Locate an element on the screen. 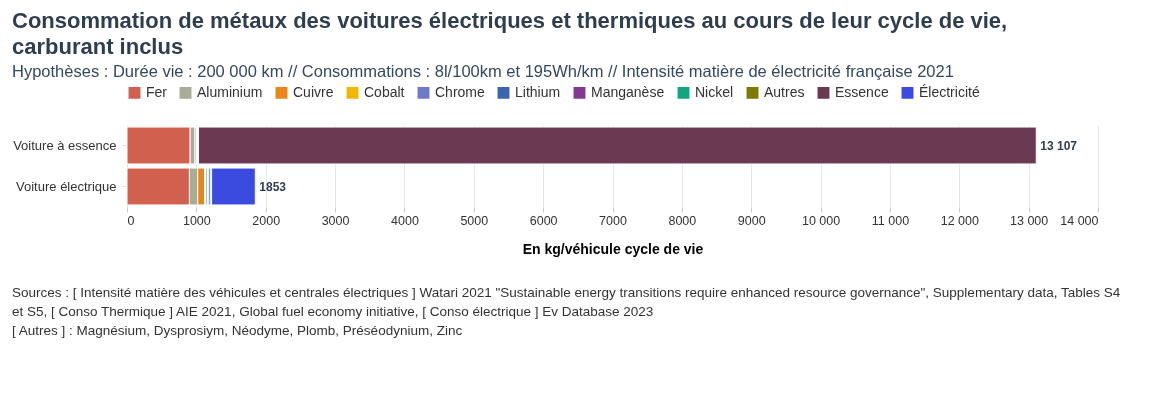 Image resolution: width=1154 pixels, height=401 pixels. total-label: 13 107 is located at coordinates (1059, 145).